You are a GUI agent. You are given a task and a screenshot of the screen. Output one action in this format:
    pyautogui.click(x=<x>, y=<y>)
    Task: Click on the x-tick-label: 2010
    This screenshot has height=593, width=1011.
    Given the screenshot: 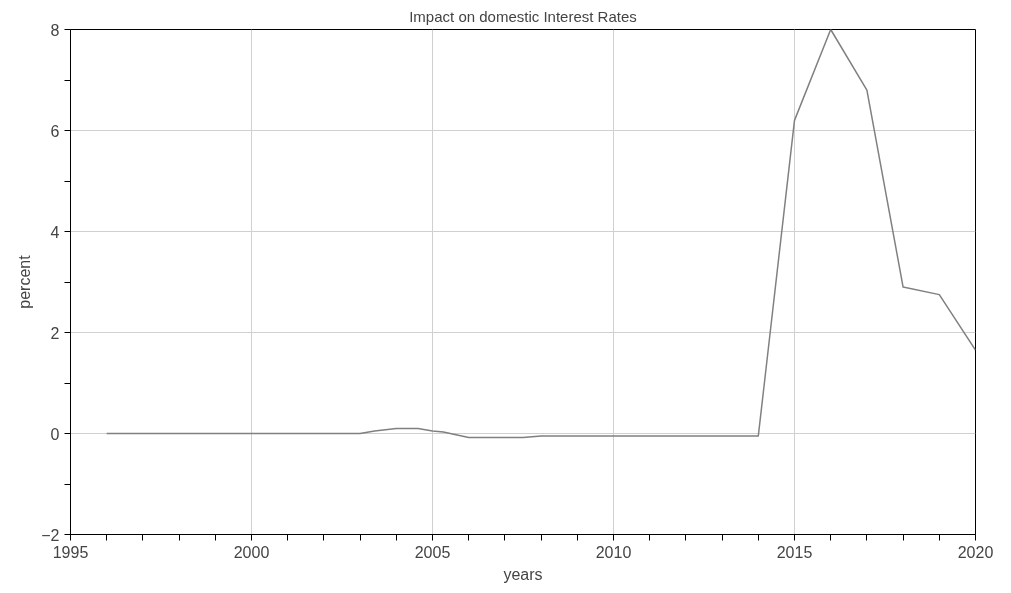 What is the action you would take?
    pyautogui.click(x=613, y=552)
    